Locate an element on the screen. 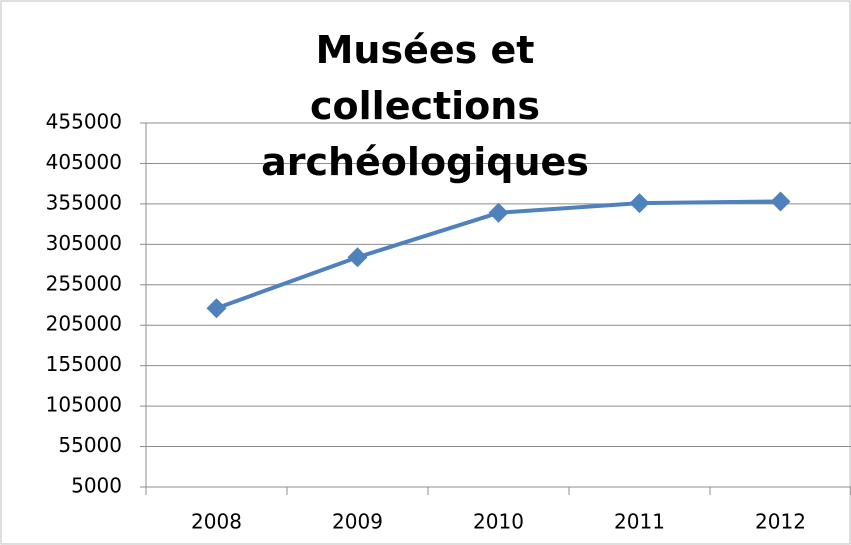  y-tick-label: 255000 is located at coordinates (84, 283).